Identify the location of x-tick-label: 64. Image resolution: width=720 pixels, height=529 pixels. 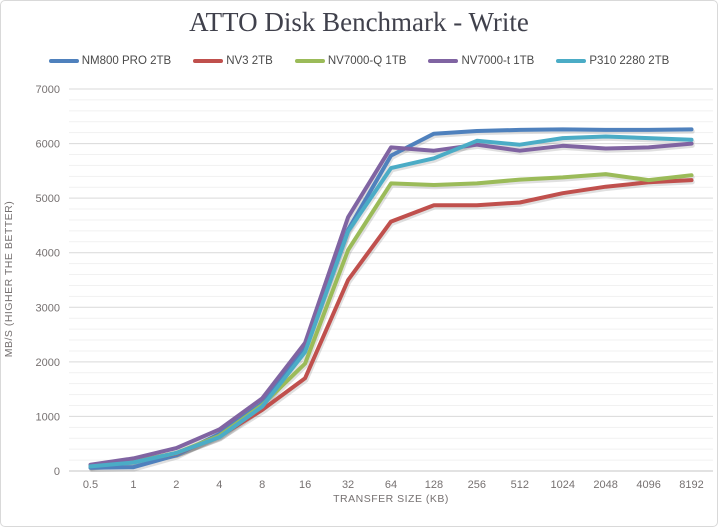
(391, 485).